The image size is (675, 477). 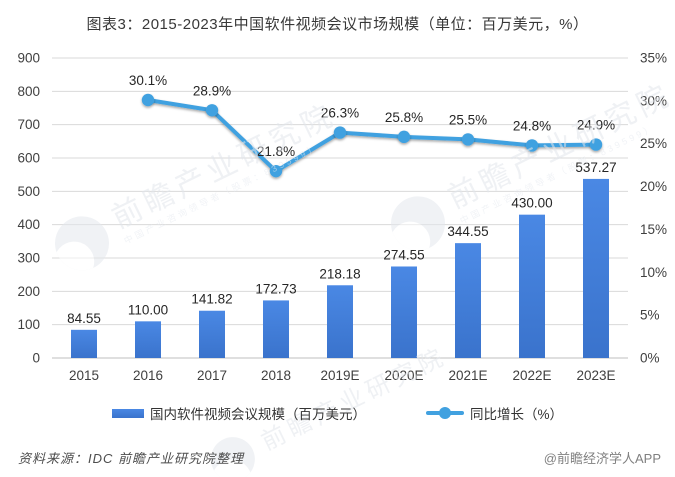 What do you see at coordinates (650, 358) in the screenshot?
I see `y-axis-tick-right: 0%` at bounding box center [650, 358].